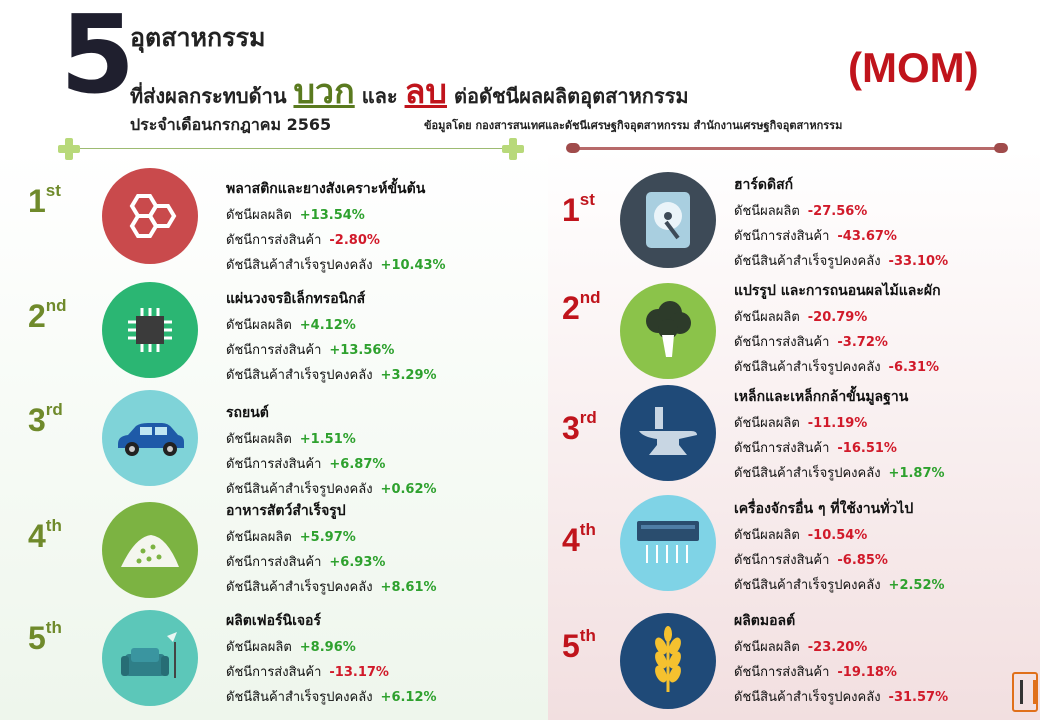  What do you see at coordinates (408, 697) in the screenshot?
I see `inventory-index-value: +6.12%` at bounding box center [408, 697].